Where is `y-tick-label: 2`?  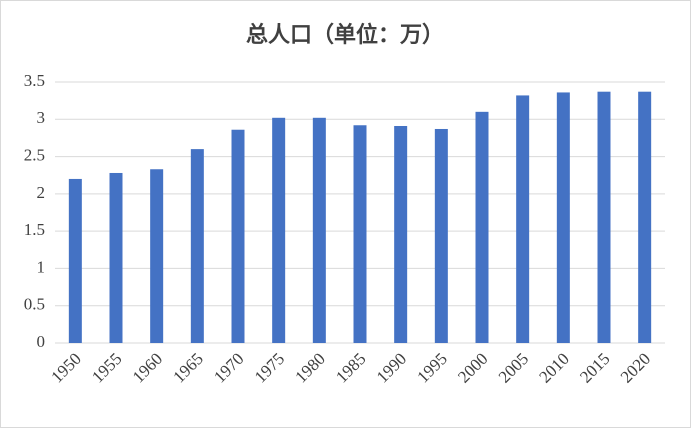 y-tick-label: 2 is located at coordinates (41, 192).